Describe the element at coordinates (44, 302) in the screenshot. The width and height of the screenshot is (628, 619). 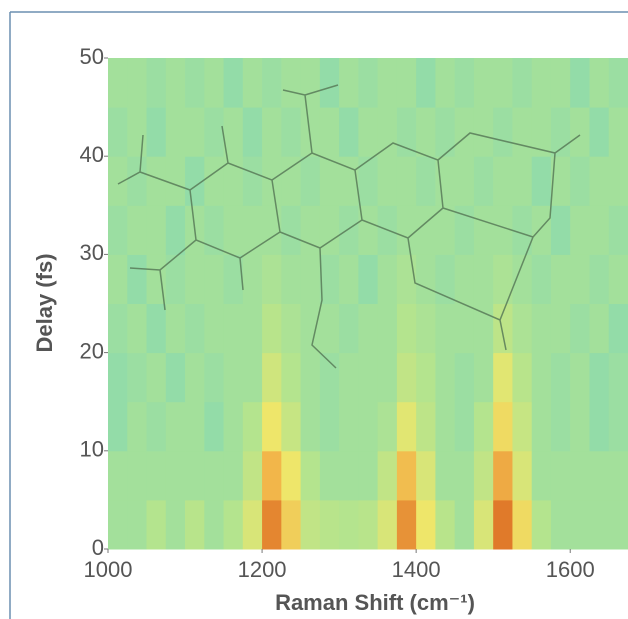
I see `y-axis-title: Delay (fs)` at that location.